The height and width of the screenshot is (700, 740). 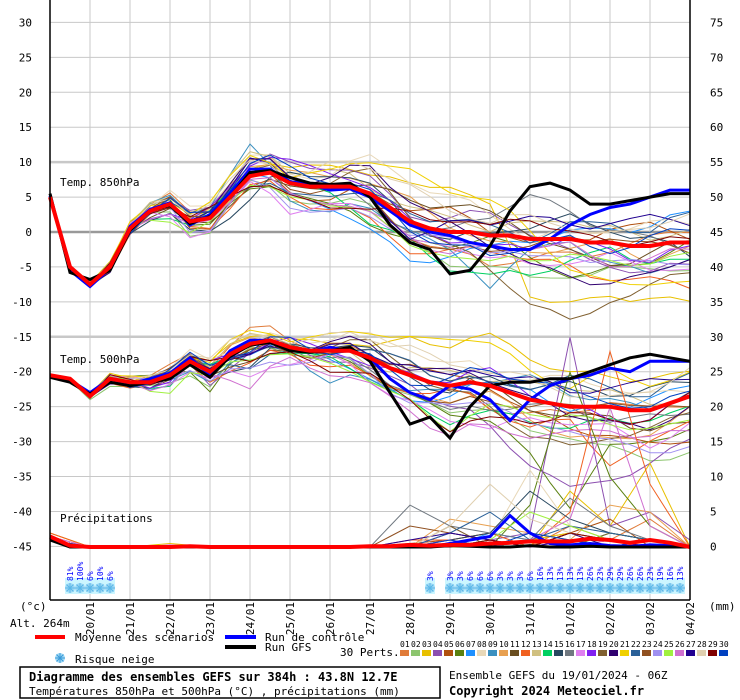 I want to click on perturbation-legend-label: 13, so click(x=537, y=644).